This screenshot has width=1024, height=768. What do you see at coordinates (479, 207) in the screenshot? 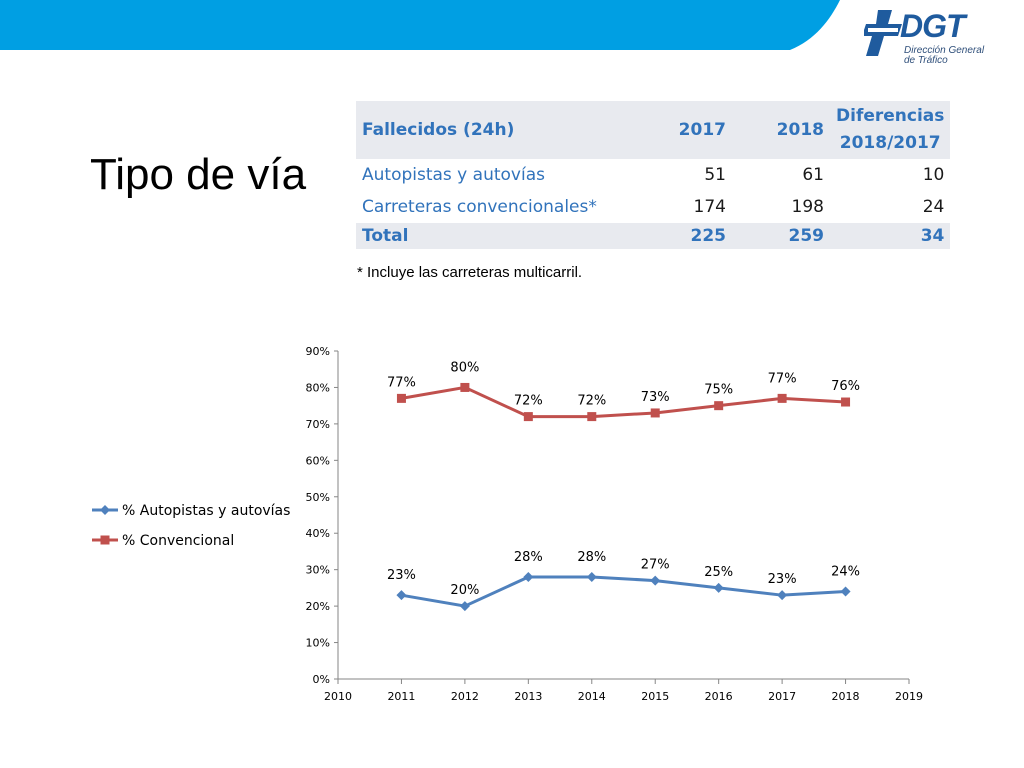
I see `table-cell: Carreteras convencionales*` at bounding box center [479, 207].